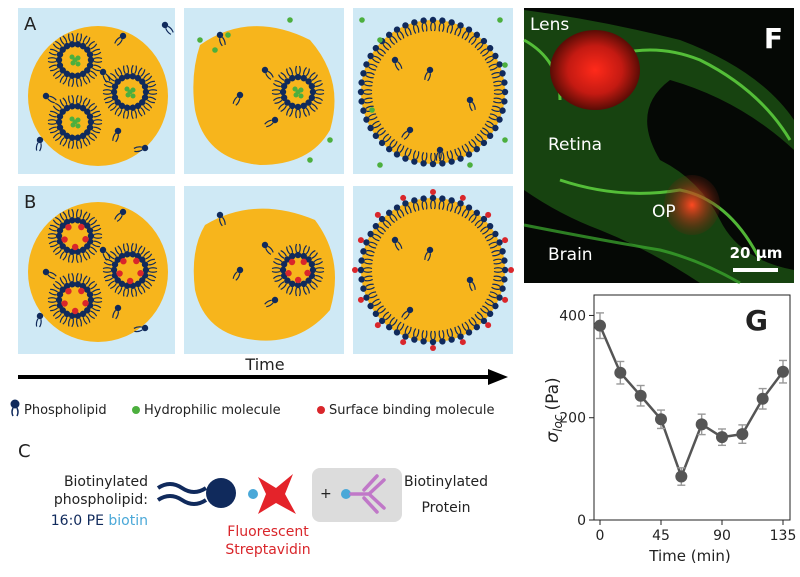  I want to click on droplet-b3, so click(433, 270).